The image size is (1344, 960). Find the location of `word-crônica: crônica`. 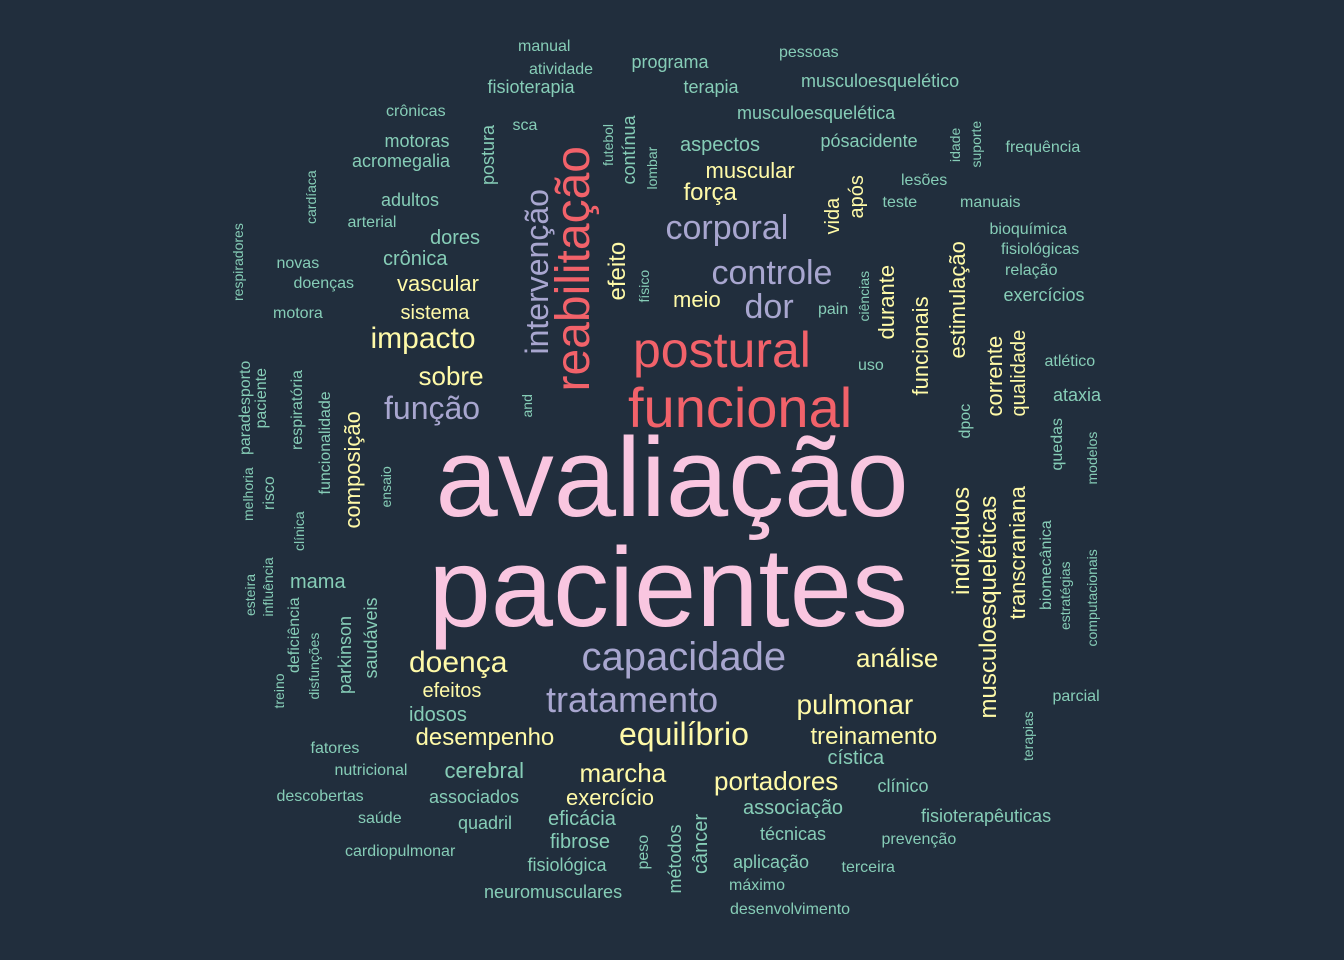

word-crônica: crônica is located at coordinates (415, 259).